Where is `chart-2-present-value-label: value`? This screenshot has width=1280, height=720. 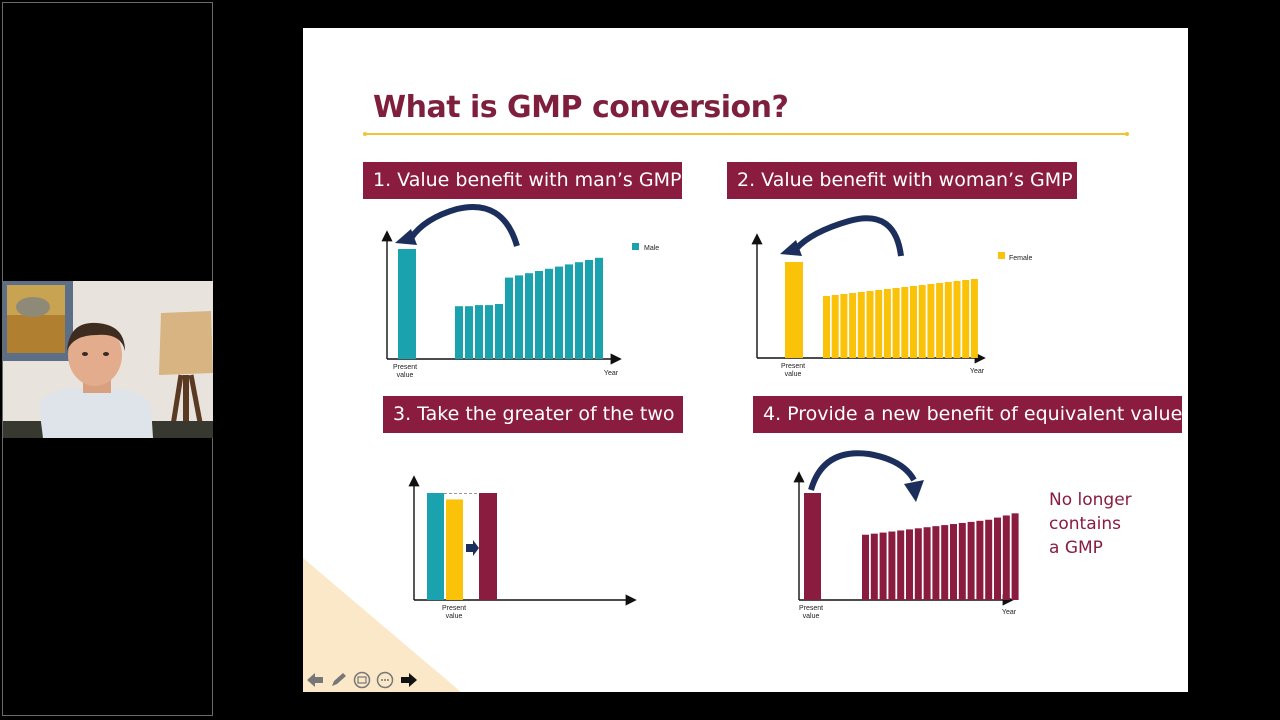 chart-2-present-value-label: value is located at coordinates (793, 374).